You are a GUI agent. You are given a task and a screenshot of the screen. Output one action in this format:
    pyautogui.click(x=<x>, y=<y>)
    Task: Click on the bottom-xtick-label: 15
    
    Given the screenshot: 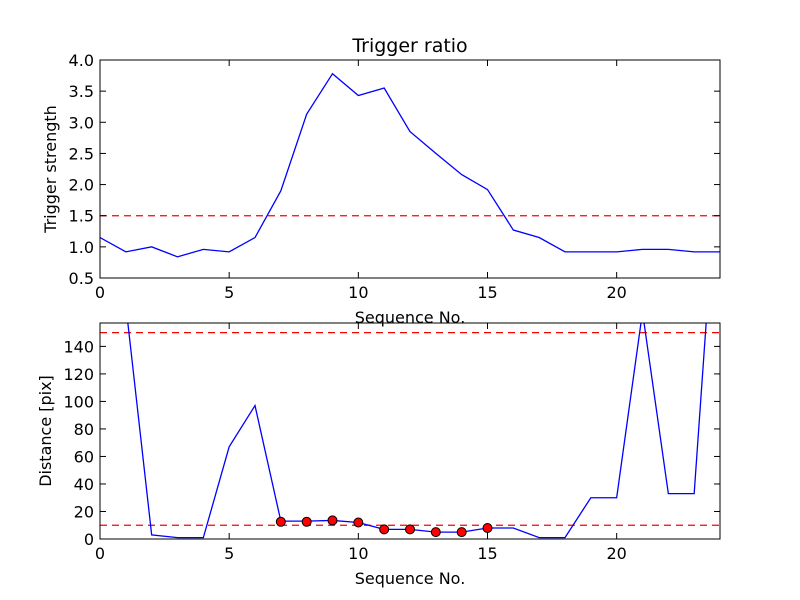 What is the action you would take?
    pyautogui.click(x=487, y=553)
    